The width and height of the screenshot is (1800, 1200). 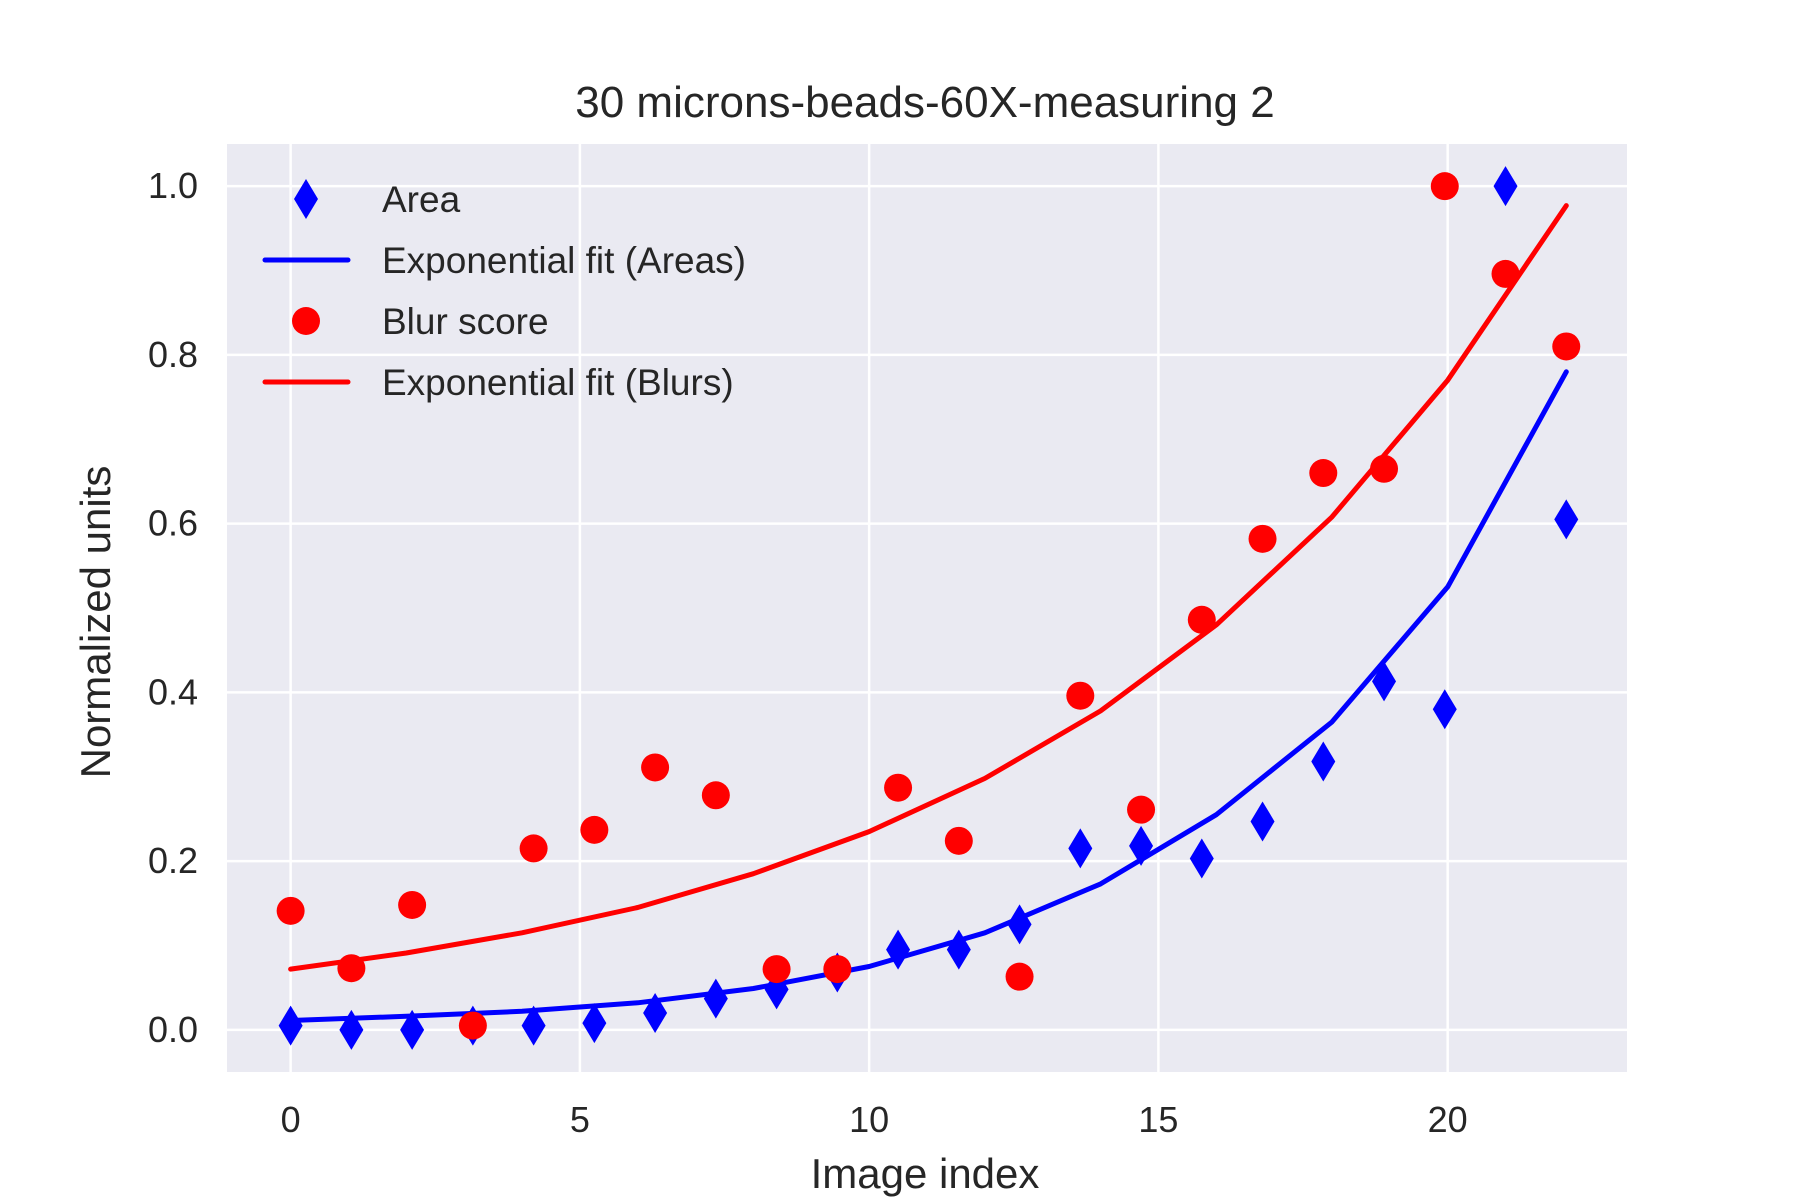 I want to click on legend-label: Area, so click(x=421, y=199).